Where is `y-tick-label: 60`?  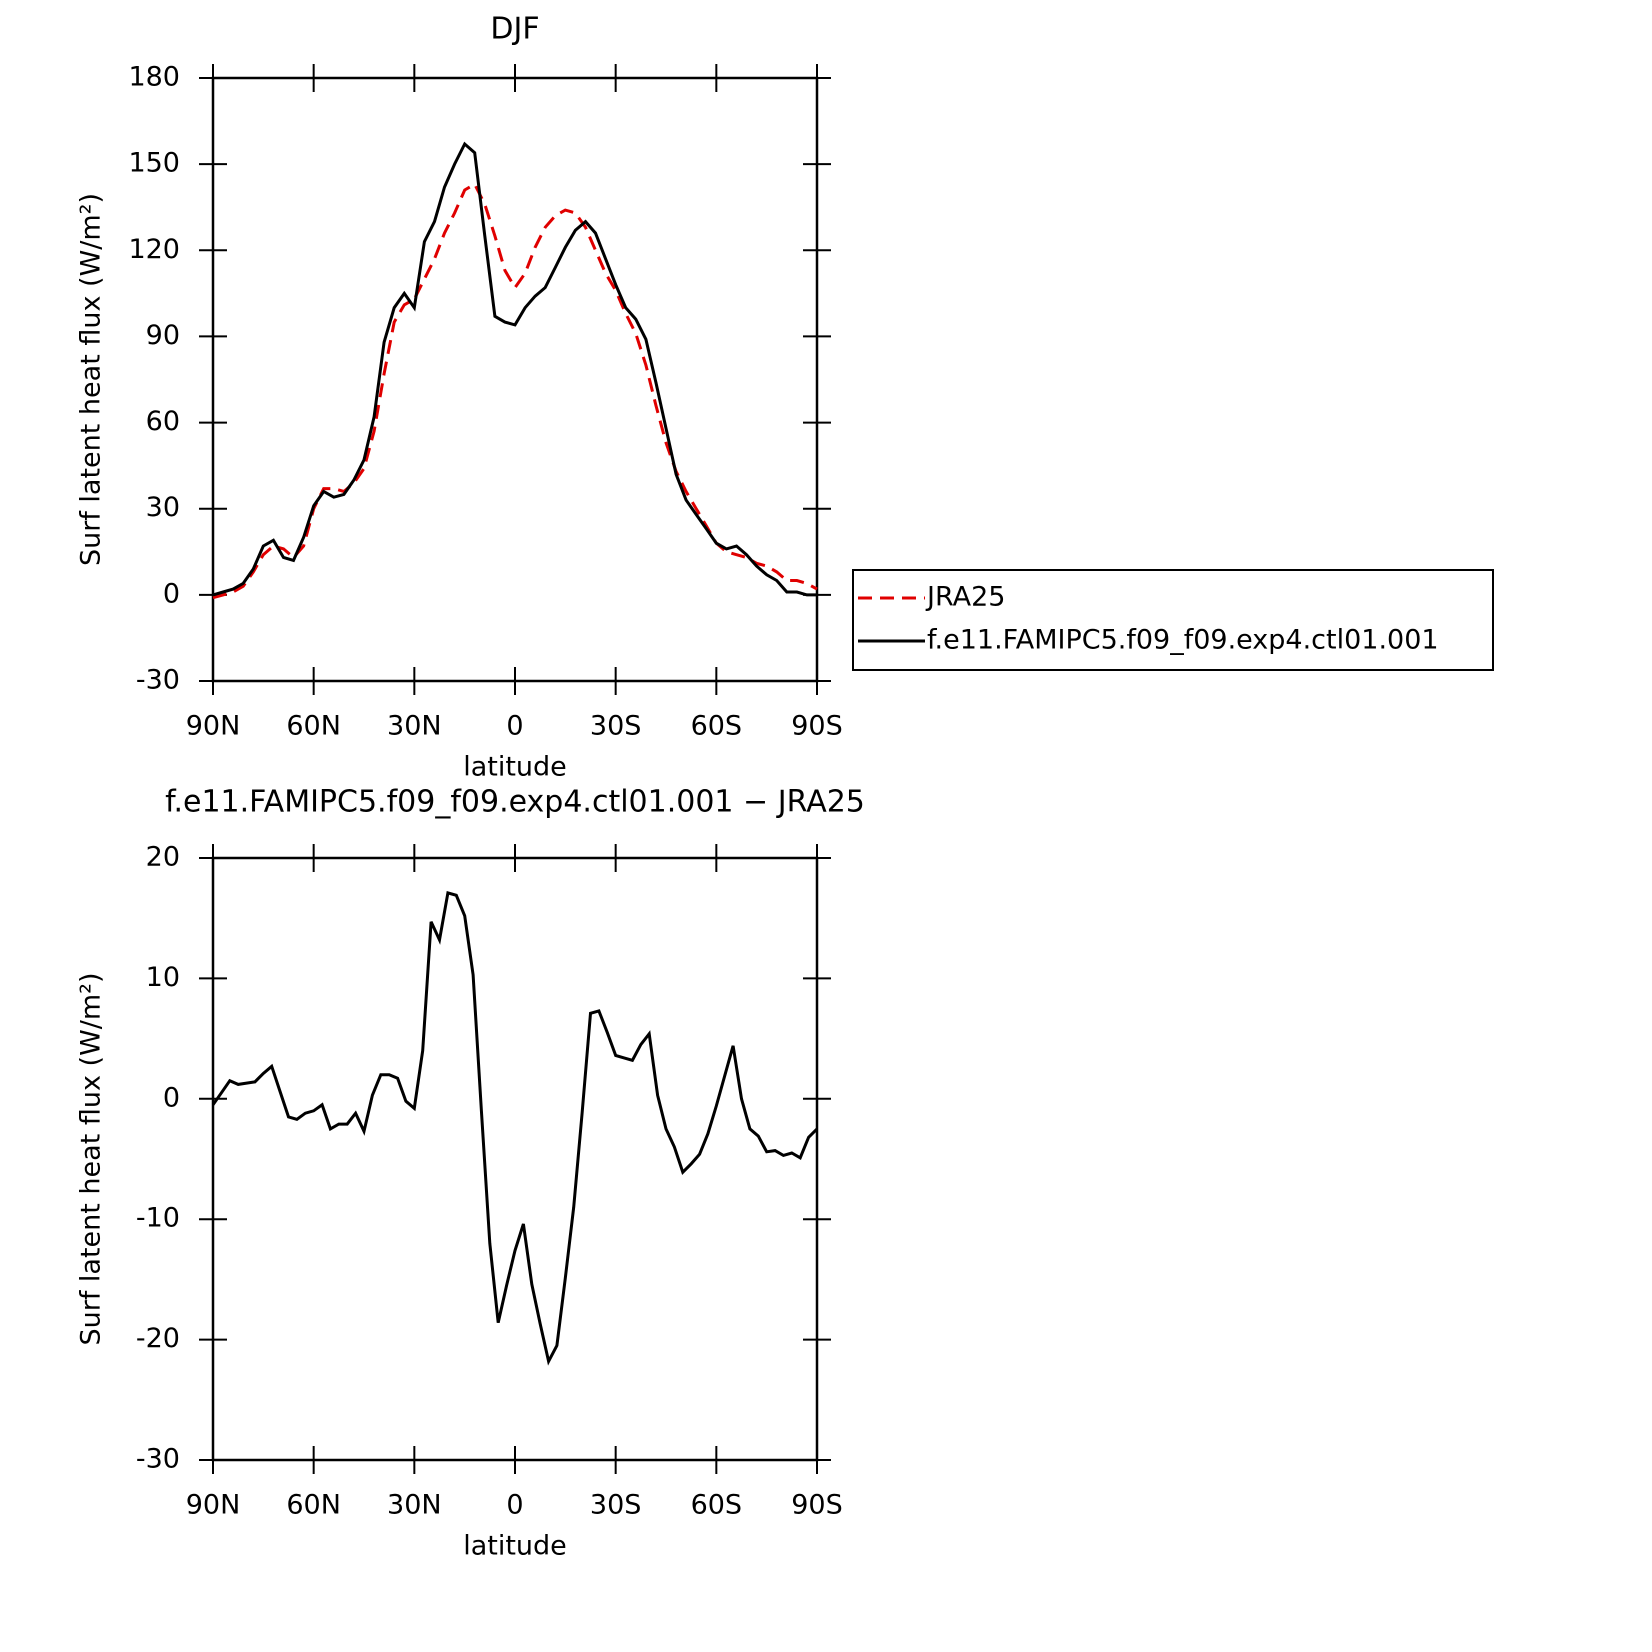
y-tick-label: 60 is located at coordinates (163, 421).